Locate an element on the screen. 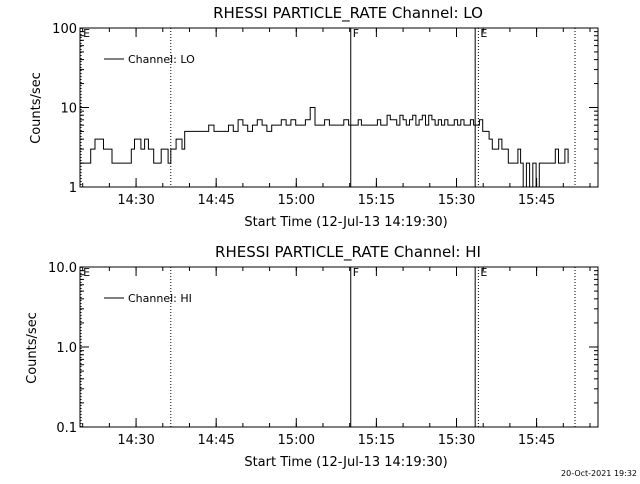 The height and width of the screenshot is (484, 640). legend: Channel: HI is located at coordinates (148, 298).